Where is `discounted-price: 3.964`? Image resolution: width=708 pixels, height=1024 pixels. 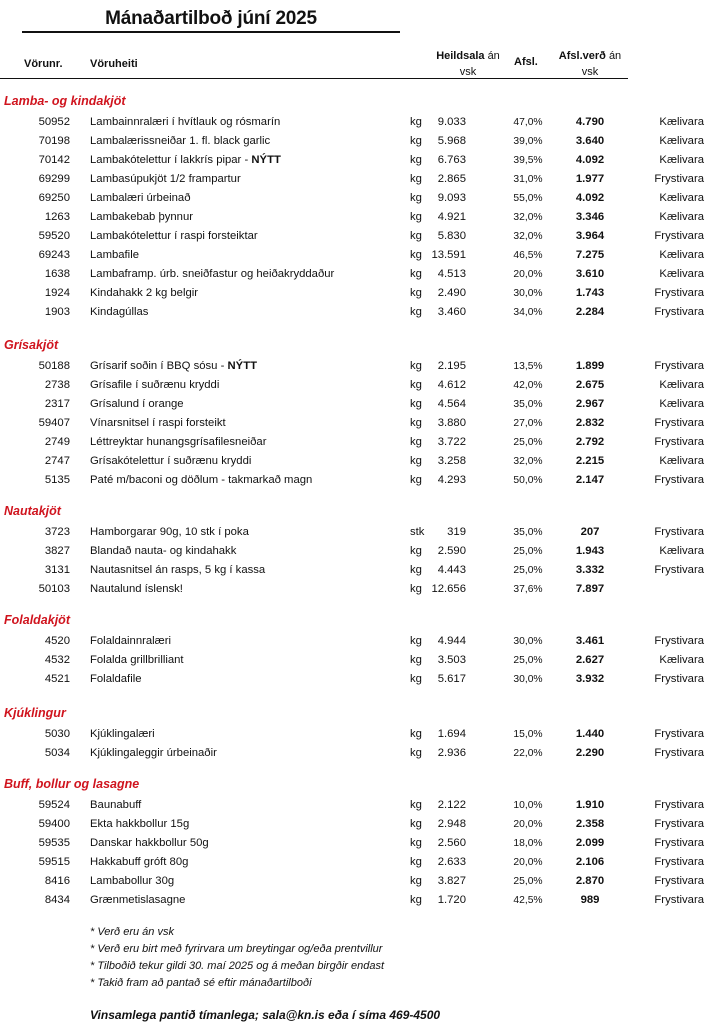 discounted-price: 3.964 is located at coordinates (590, 236).